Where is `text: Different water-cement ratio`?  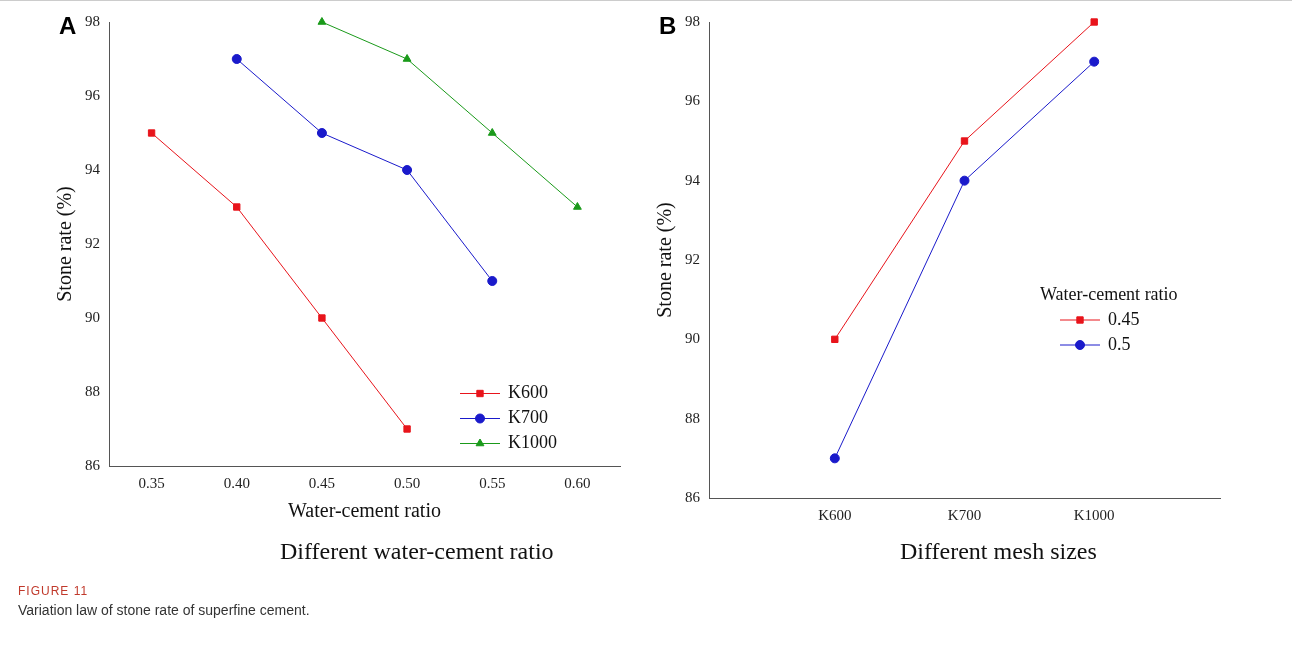
text: Different water-cement ratio is located at coordinates (417, 551).